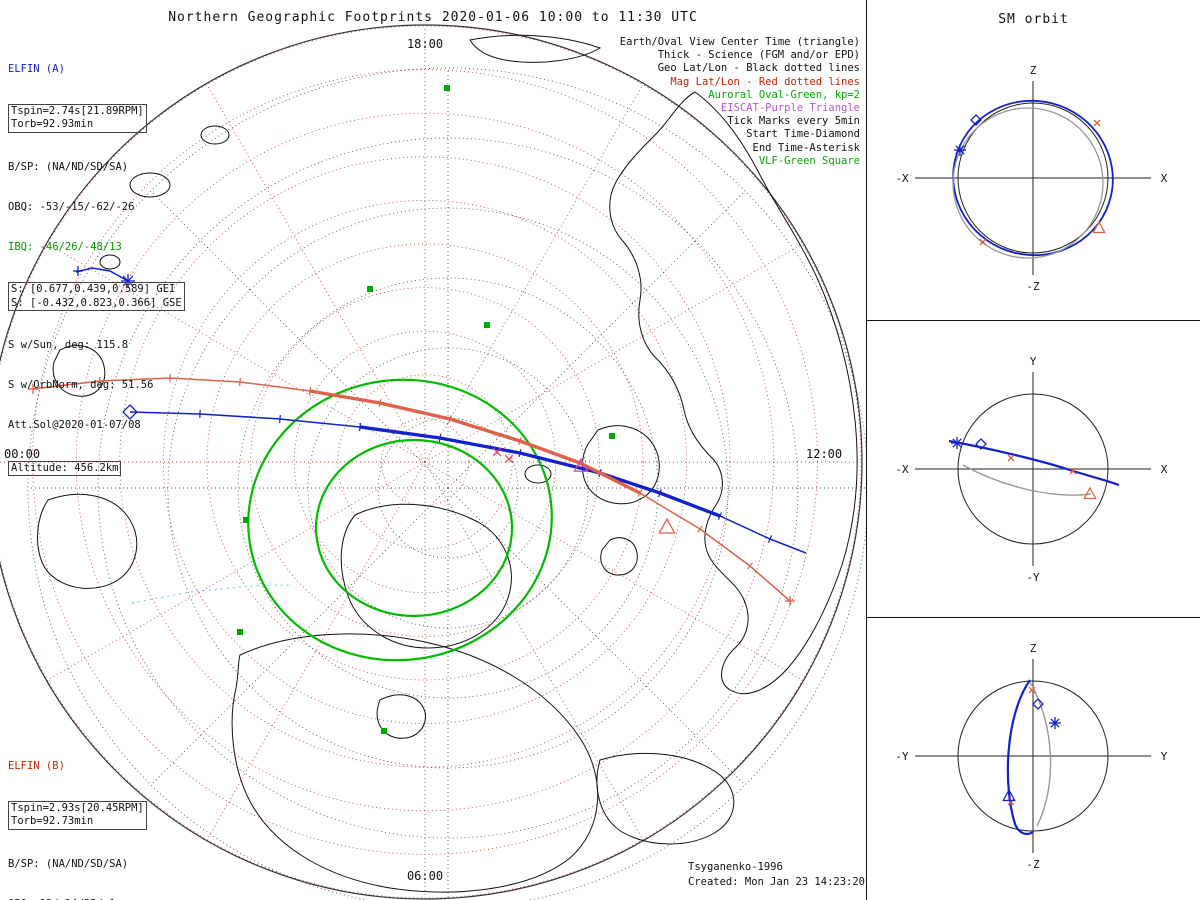 The height and width of the screenshot is (900, 1200). What do you see at coordinates (415, 763) in the screenshot?
I see `coastline-north-america` at bounding box center [415, 763].